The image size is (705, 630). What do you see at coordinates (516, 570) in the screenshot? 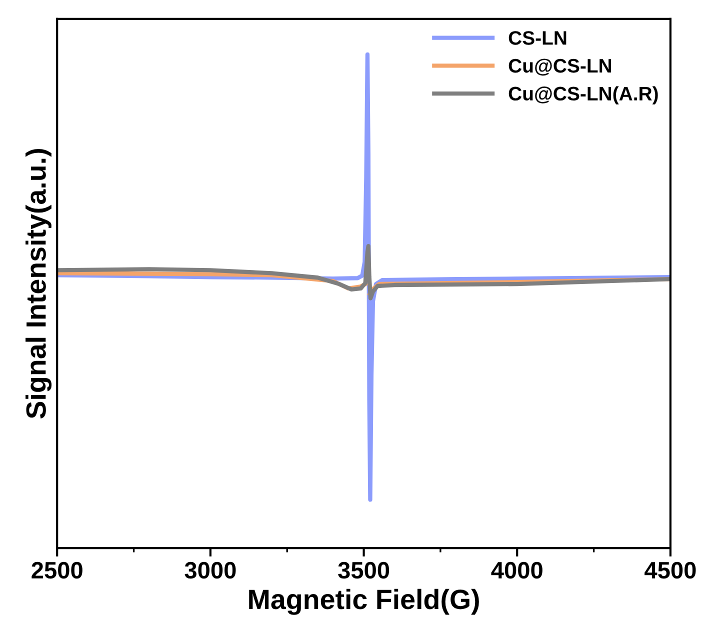
I see `x-tick-label: 4000` at bounding box center [516, 570].